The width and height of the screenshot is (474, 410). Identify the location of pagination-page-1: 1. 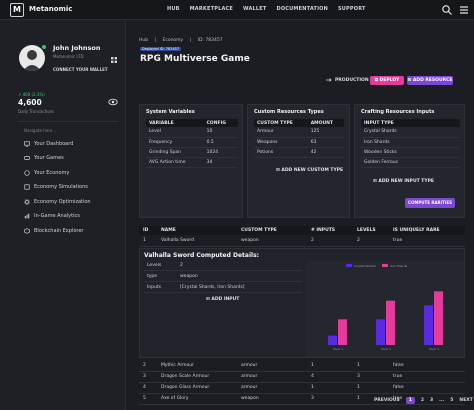
(410, 400).